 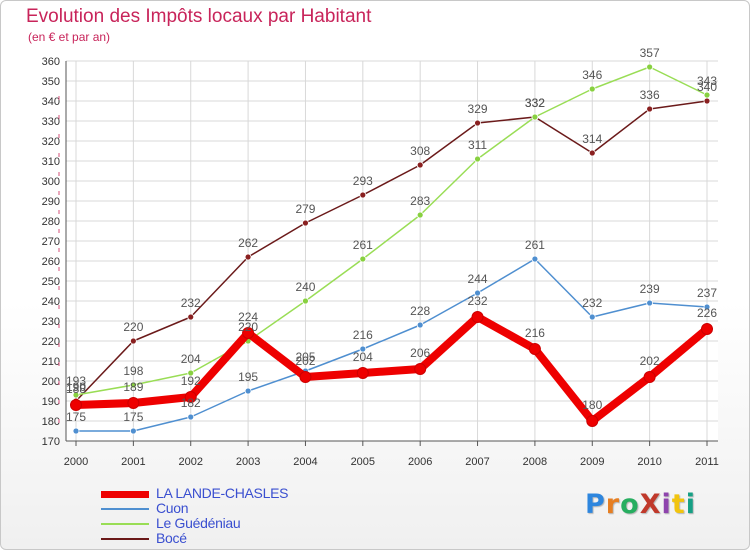 What do you see at coordinates (650, 504) in the screenshot?
I see `brand-letter: X` at bounding box center [650, 504].